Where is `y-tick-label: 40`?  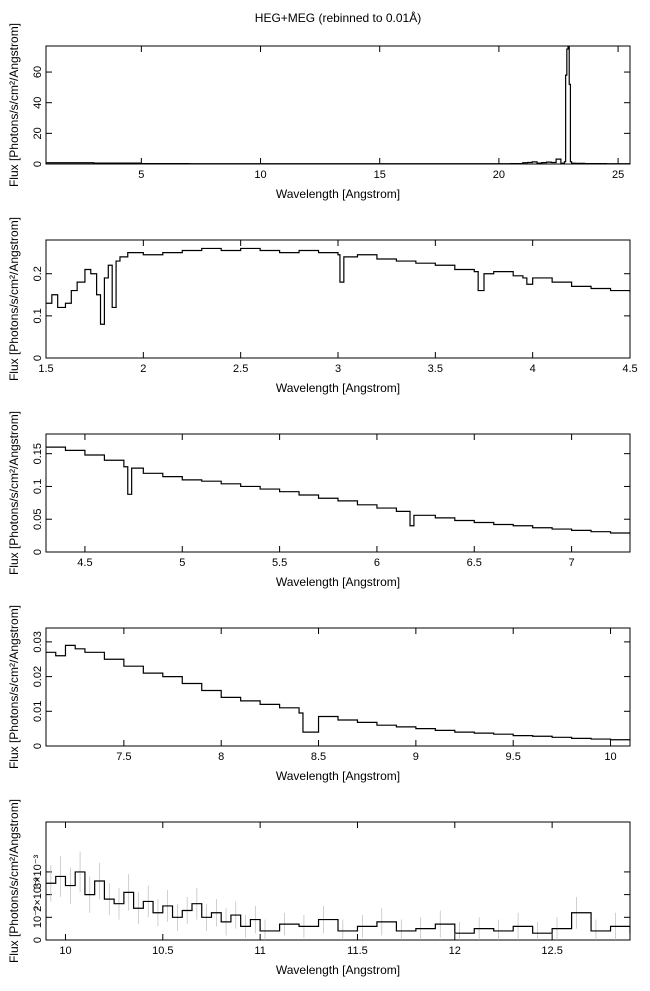 y-tick-label: 40 is located at coordinates (38, 103).